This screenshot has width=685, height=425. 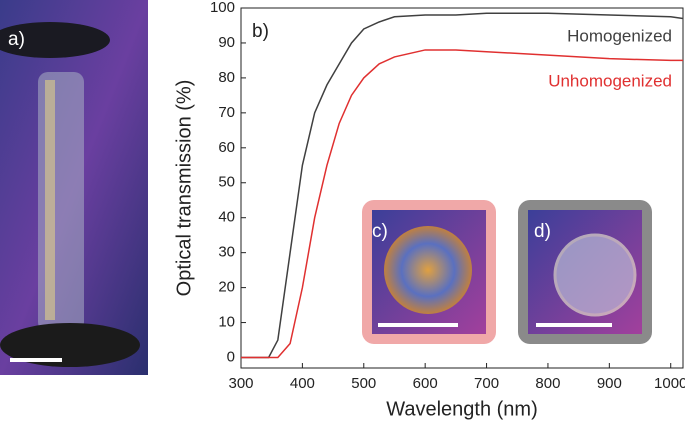 I want to click on y-tick-label: 10, so click(x=226, y=322).